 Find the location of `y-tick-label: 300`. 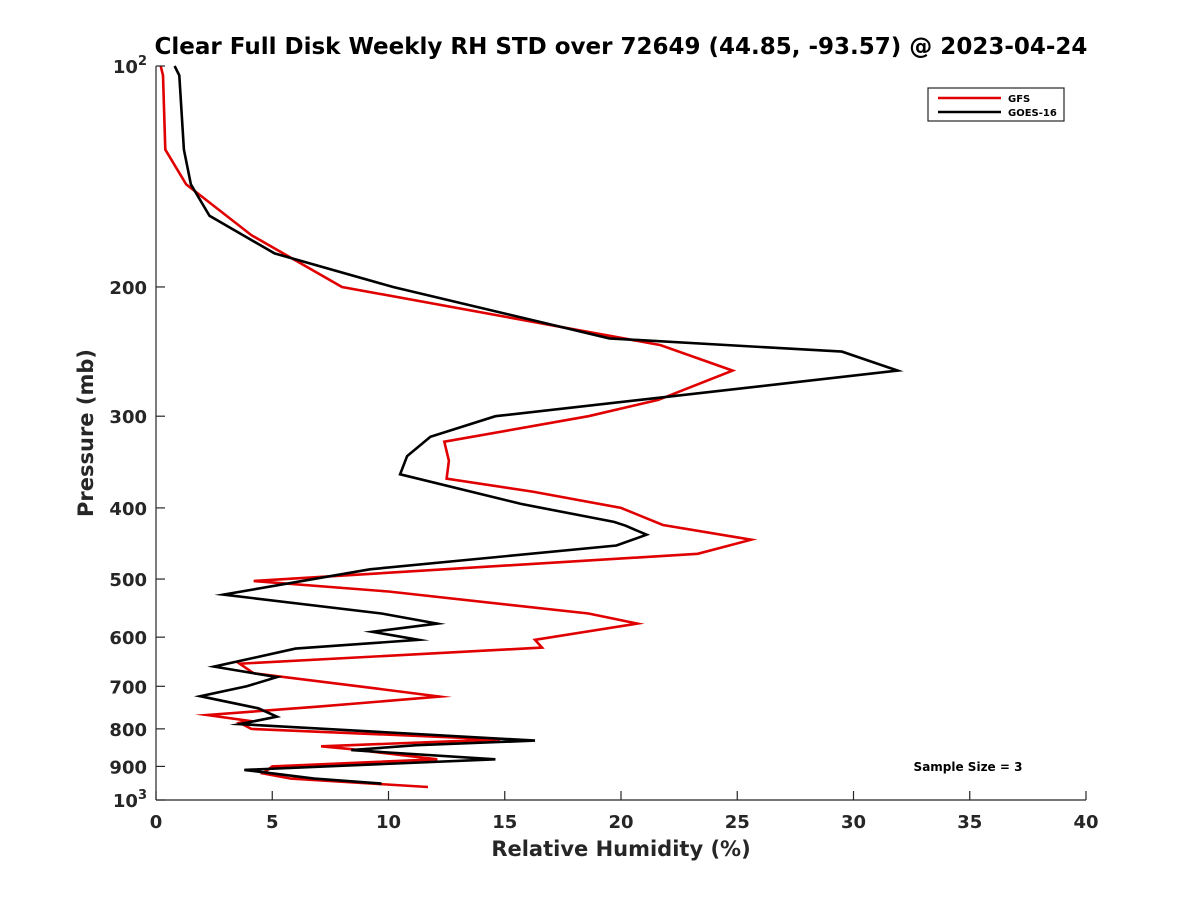

y-tick-label: 300 is located at coordinates (128, 417).